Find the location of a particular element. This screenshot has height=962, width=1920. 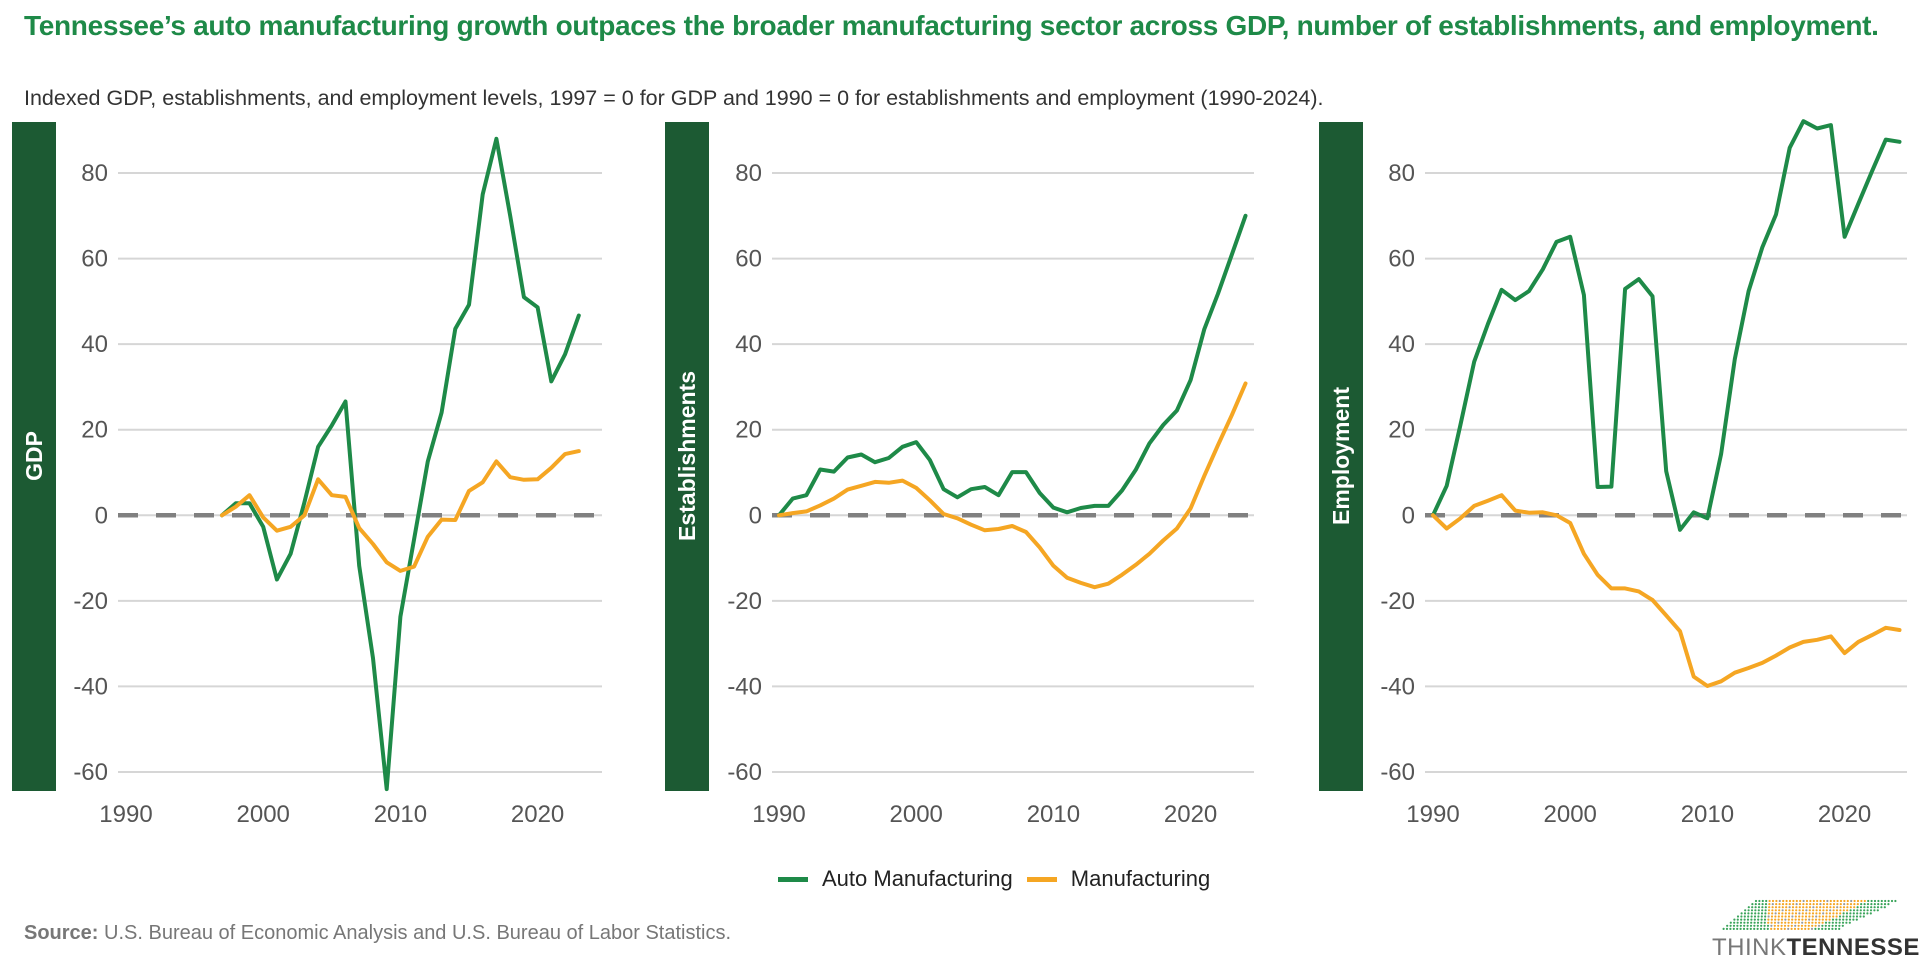

x-tick-label: 1990 is located at coordinates (778, 814).